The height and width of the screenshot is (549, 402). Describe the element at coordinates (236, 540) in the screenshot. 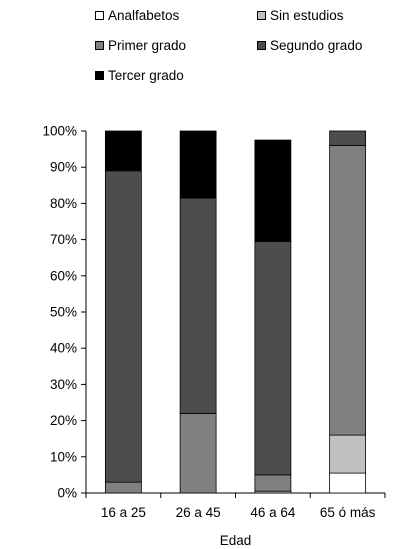

I see `x-axis-title: Edad` at that location.